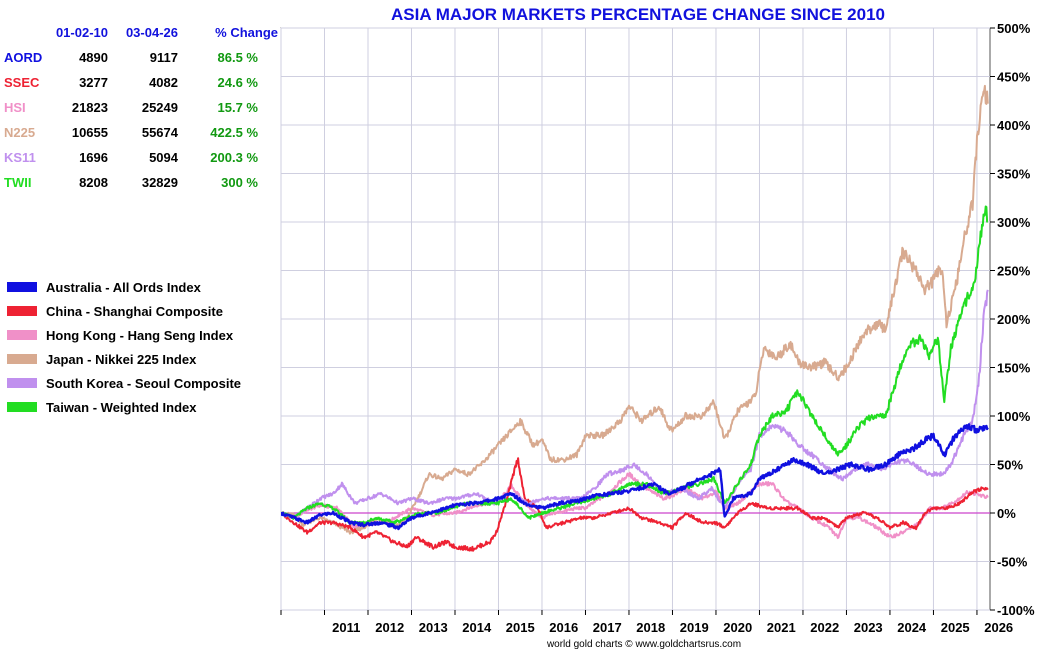 Image resolution: width=1050 pixels, height=650 pixels. Describe the element at coordinates (246, 32) in the screenshot. I see `table-header: % Change` at that location.